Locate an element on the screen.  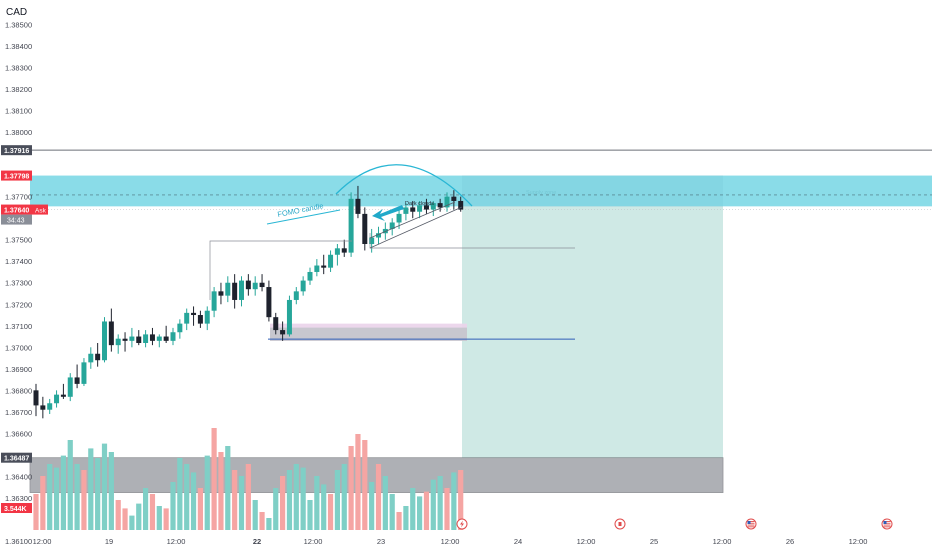
canada-flag-icon is located at coordinates (620, 524).